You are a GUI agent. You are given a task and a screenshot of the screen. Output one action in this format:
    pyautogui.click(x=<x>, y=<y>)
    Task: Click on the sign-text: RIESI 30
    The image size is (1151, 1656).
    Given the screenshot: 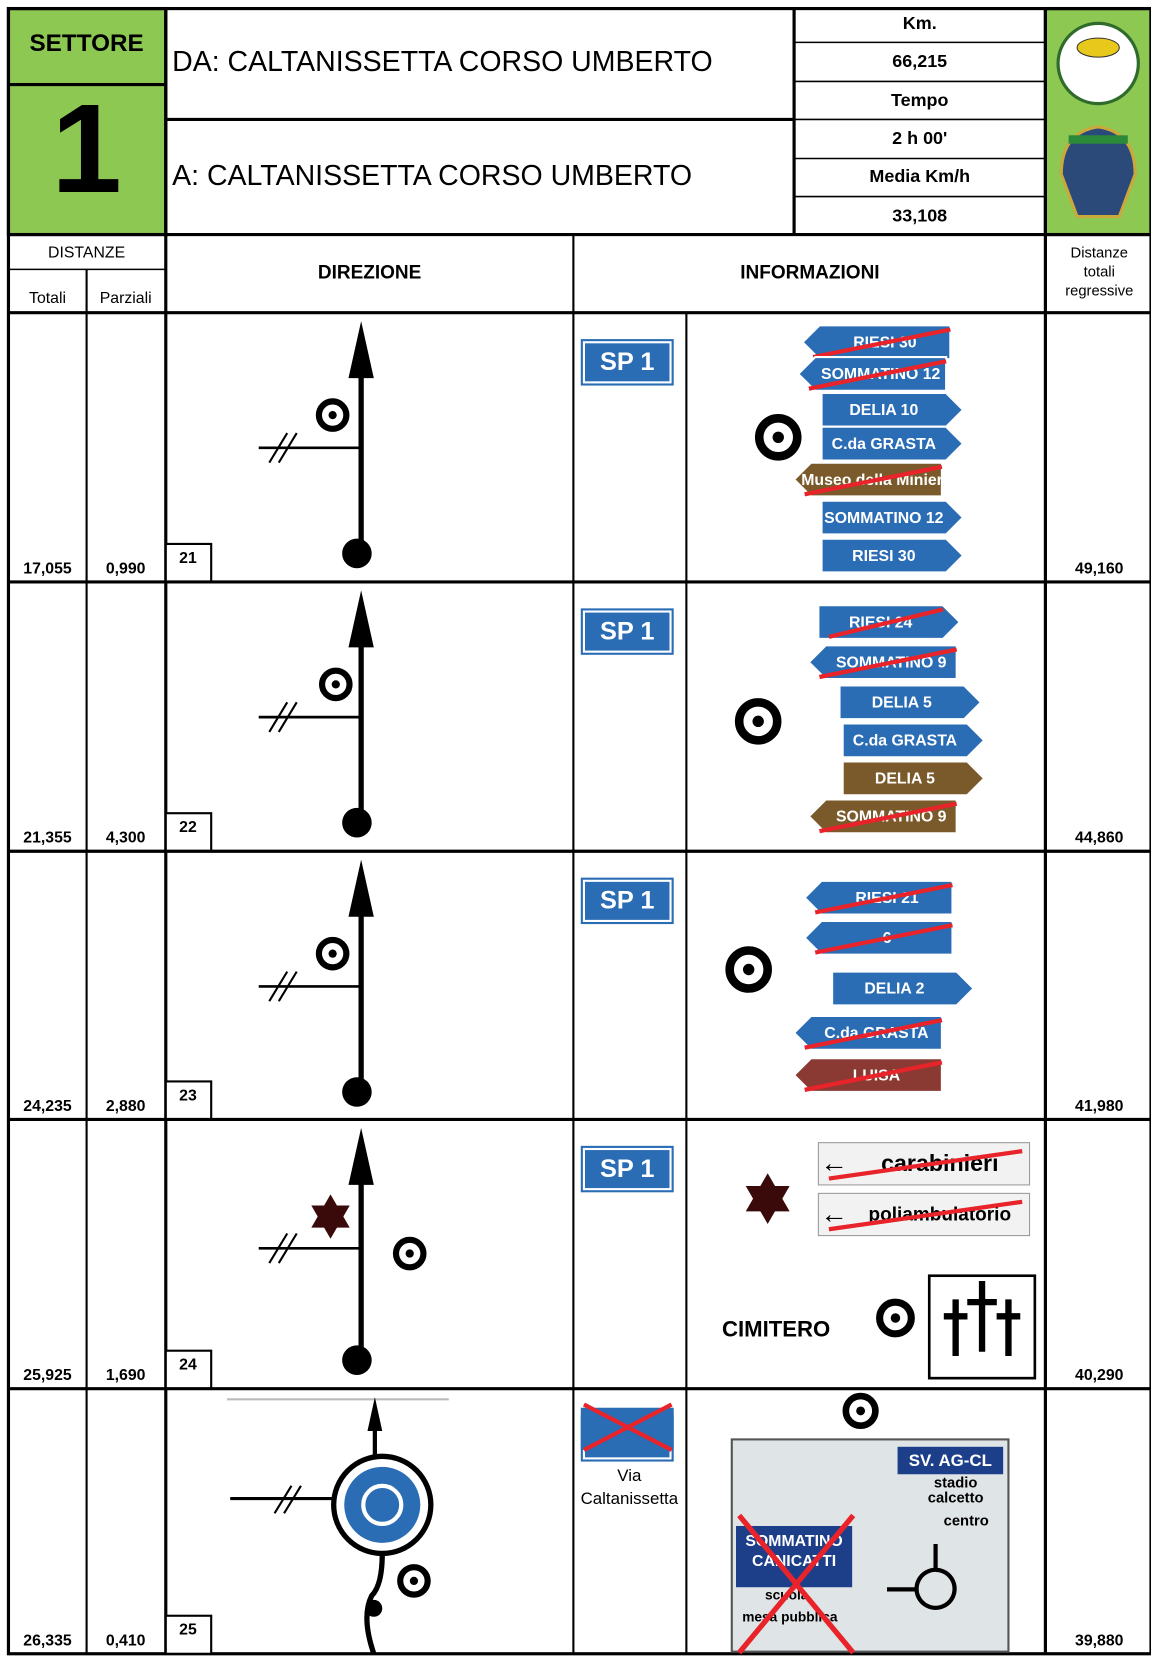 What is the action you would take?
    pyautogui.click(x=884, y=556)
    